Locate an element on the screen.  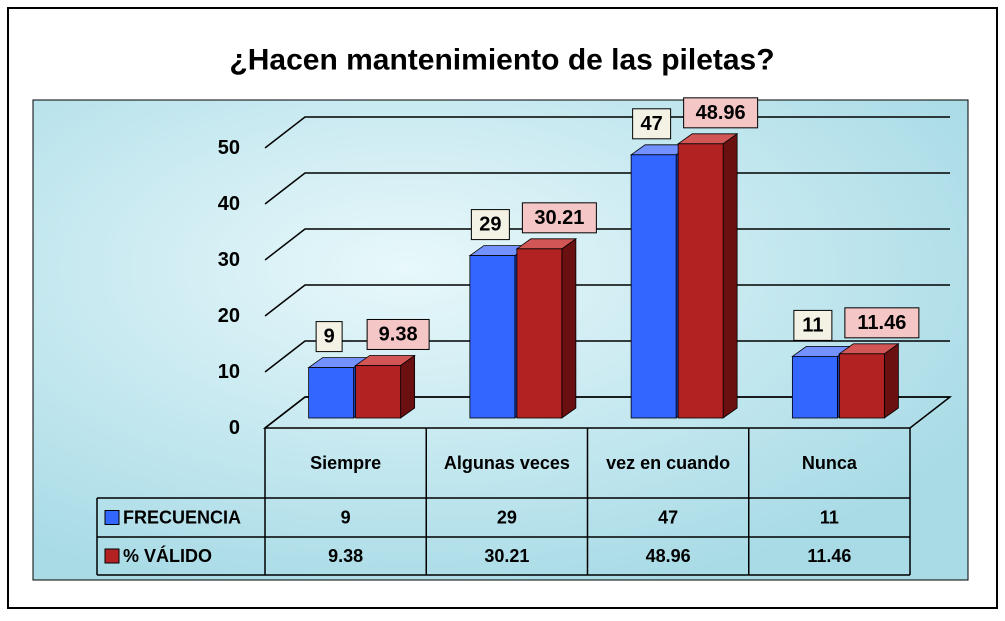
value-label: 29 is located at coordinates (490, 225).